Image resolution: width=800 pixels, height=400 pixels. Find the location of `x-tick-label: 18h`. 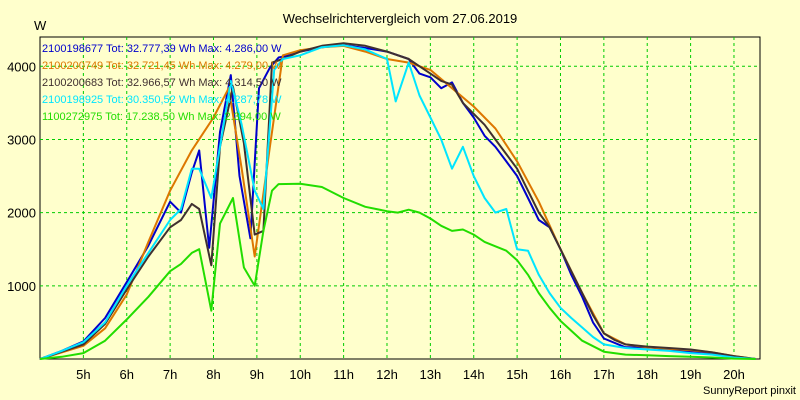

x-tick-label: 18h is located at coordinates (647, 374).